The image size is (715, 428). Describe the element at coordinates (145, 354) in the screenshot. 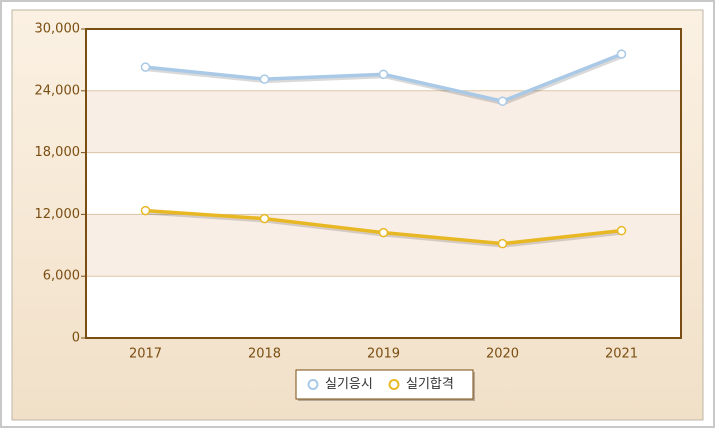

I see `x-tick-label: 2017` at that location.